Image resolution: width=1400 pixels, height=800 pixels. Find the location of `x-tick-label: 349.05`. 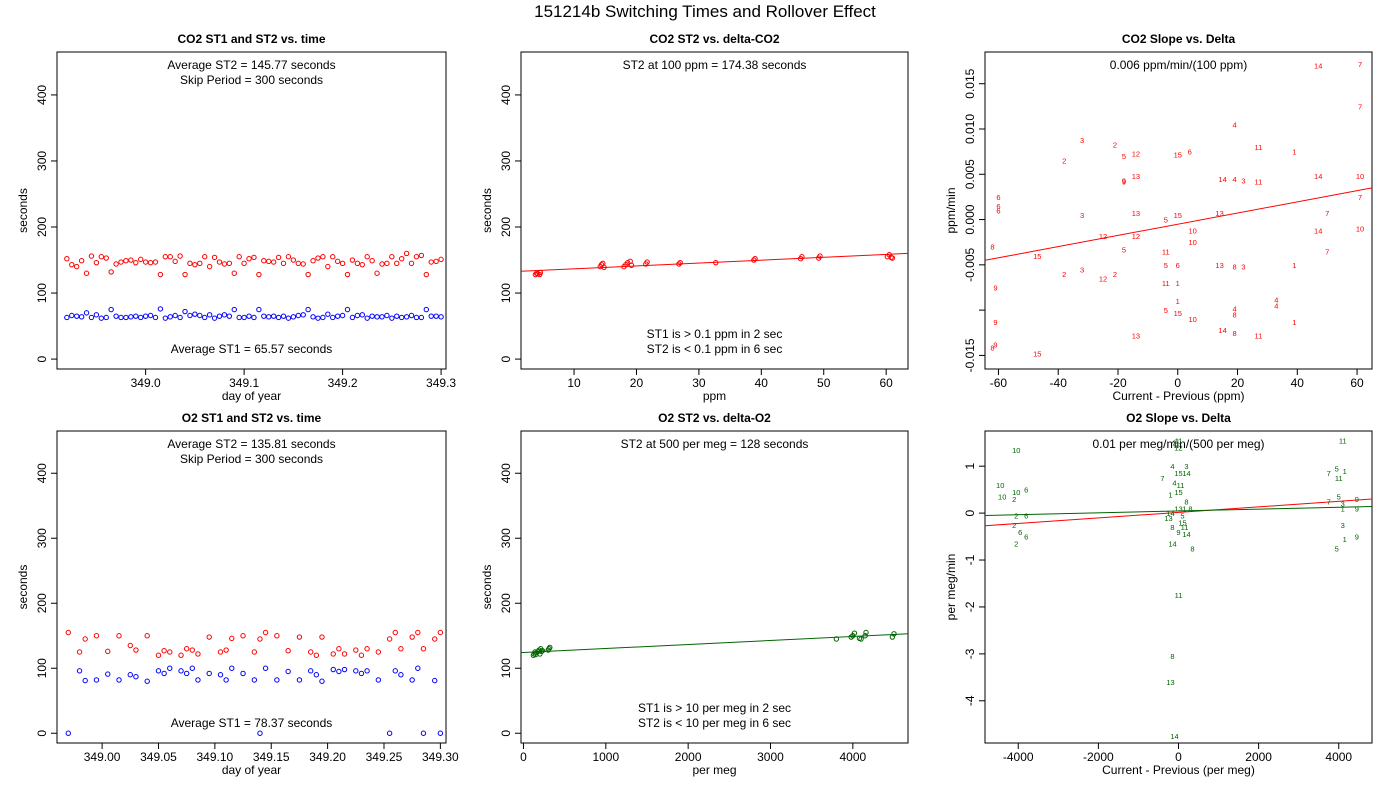

x-tick-label: 349.05 is located at coordinates (158, 757).